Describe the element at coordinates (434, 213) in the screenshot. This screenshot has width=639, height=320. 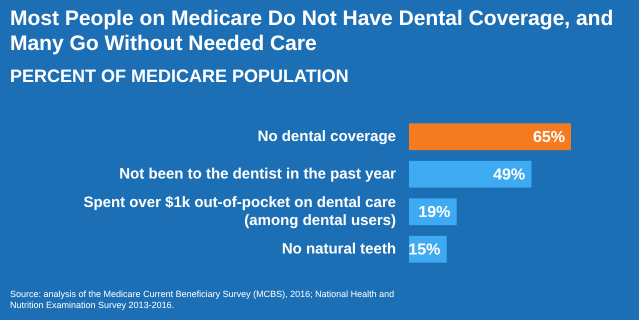
I see `data-label: 19%` at that location.